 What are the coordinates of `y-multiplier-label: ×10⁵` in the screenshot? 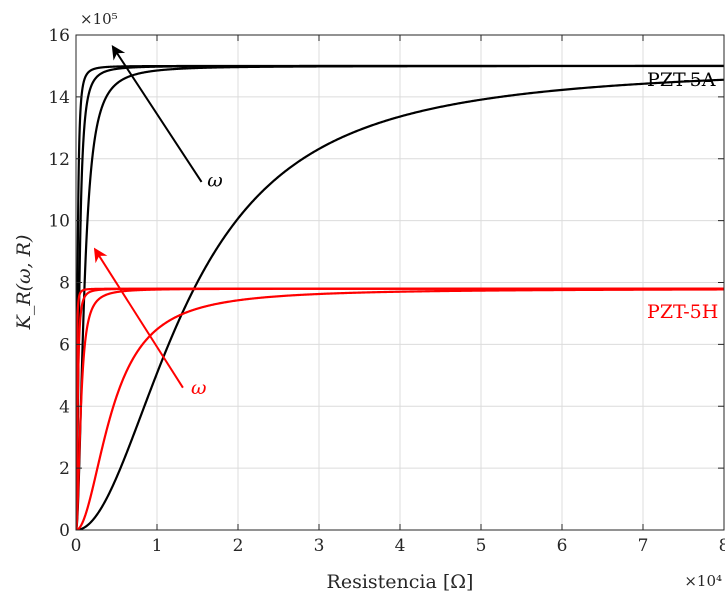 It's located at (99, 19).